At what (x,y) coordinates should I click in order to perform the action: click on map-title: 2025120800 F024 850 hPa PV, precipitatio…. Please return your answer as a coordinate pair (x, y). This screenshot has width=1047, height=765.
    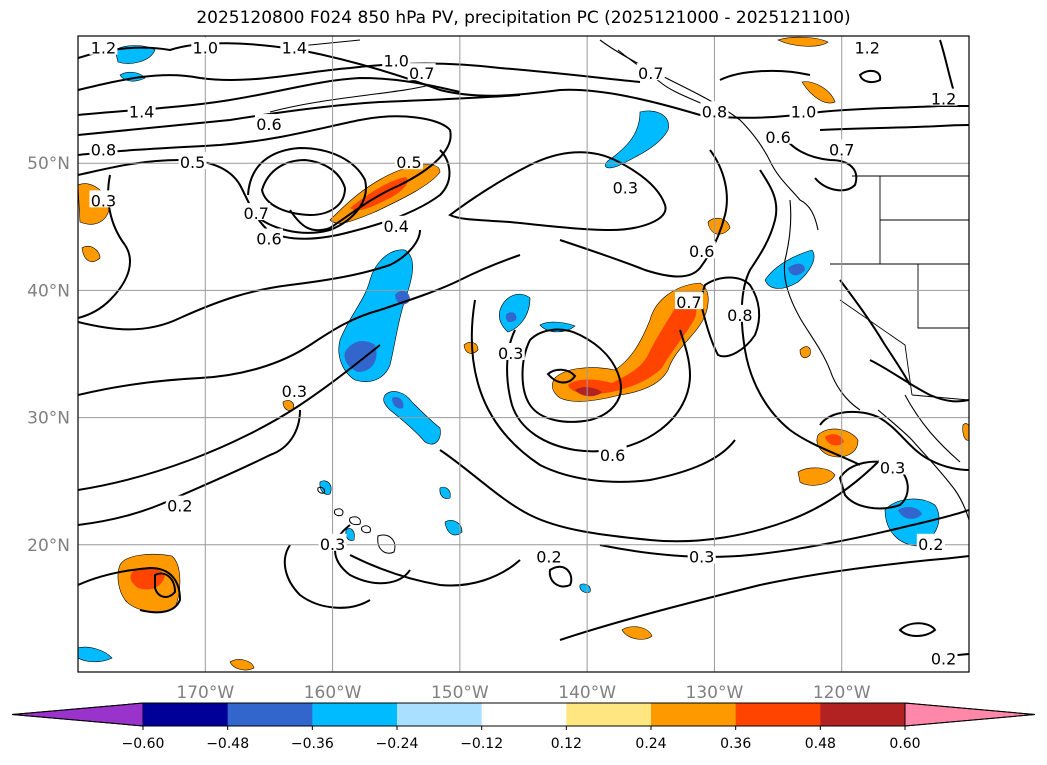
    Looking at the image, I should click on (523, 18).